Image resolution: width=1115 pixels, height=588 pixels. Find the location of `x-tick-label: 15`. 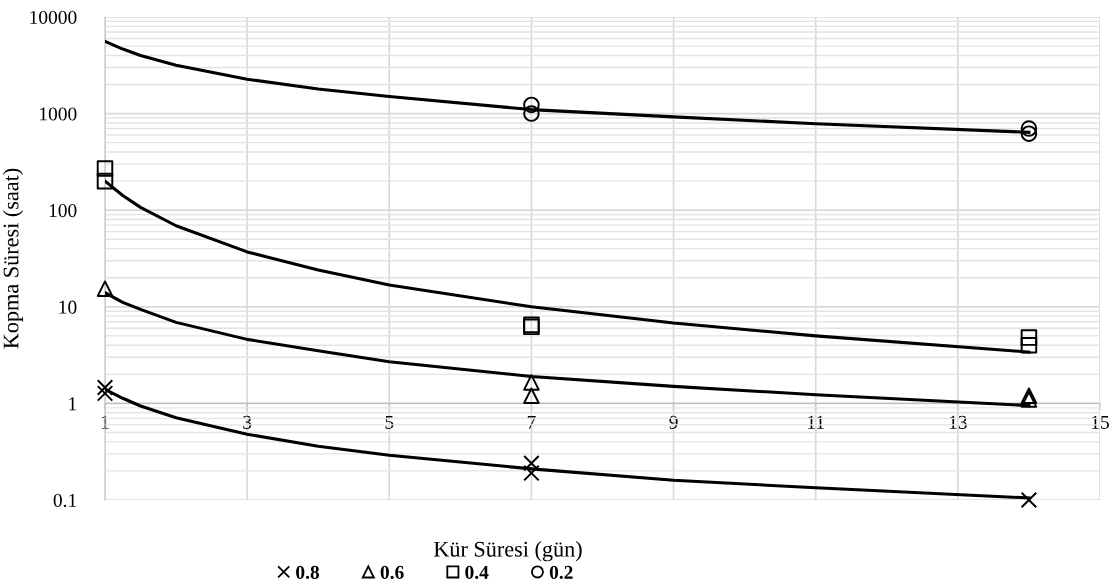

x-tick-label: 15 is located at coordinates (1100, 422).